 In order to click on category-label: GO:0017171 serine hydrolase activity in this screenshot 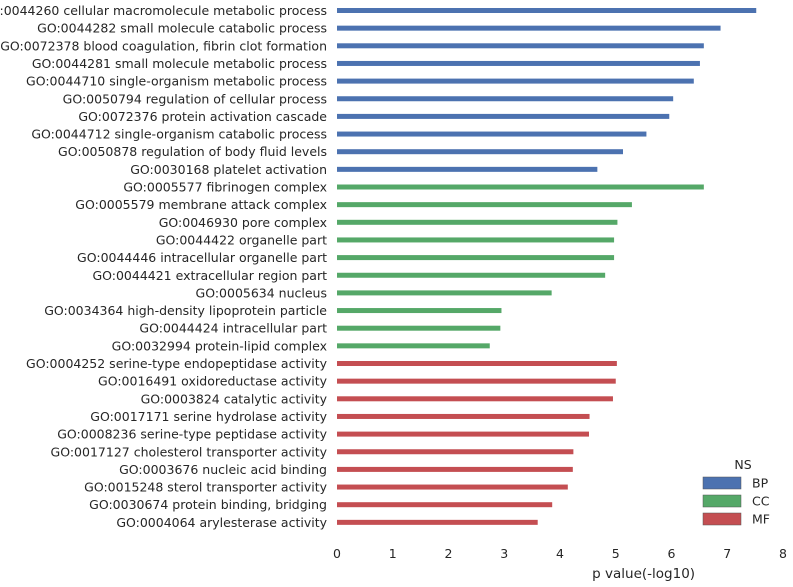, I will do `click(208, 416)`.